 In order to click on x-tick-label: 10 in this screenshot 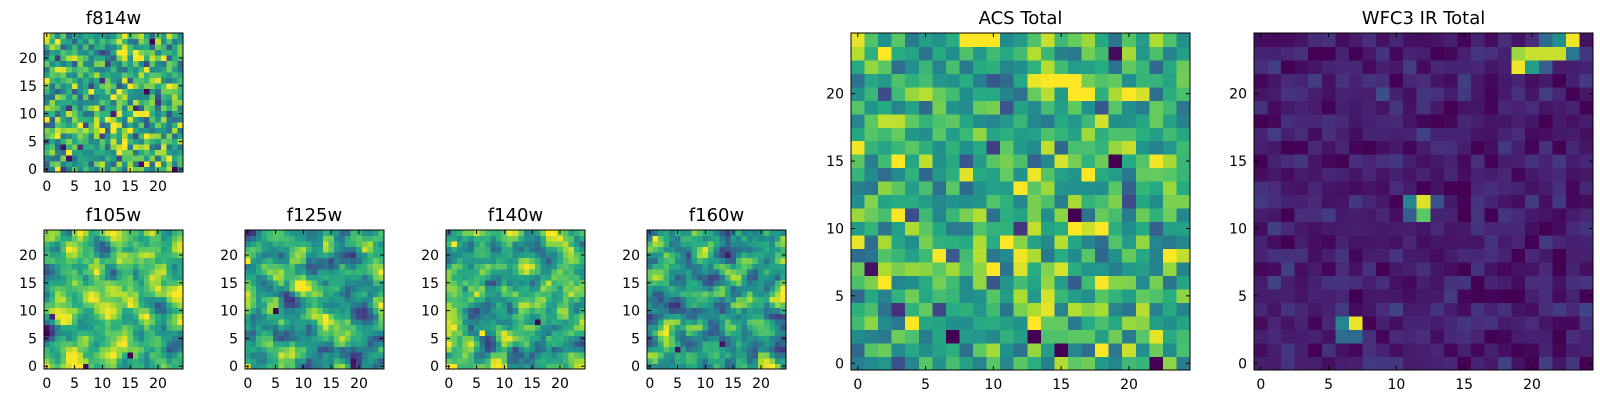, I will do `click(504, 384)`.